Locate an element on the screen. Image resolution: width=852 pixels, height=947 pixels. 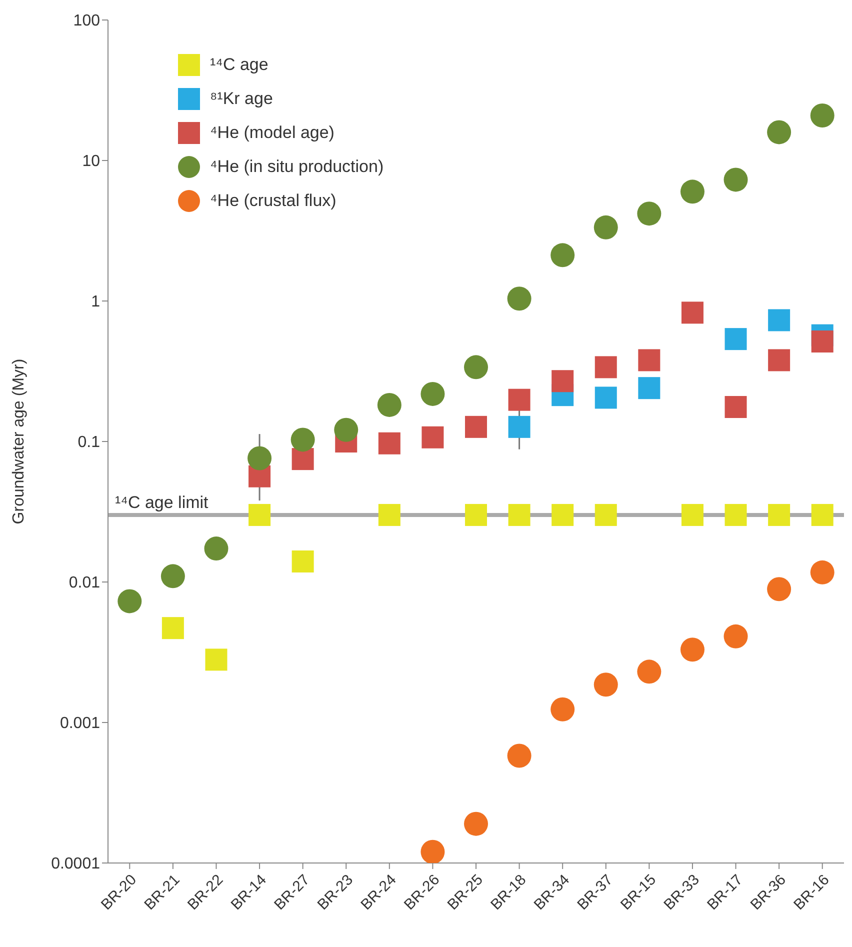
legend-label: ⁴He (in situ production) is located at coordinates (297, 167).